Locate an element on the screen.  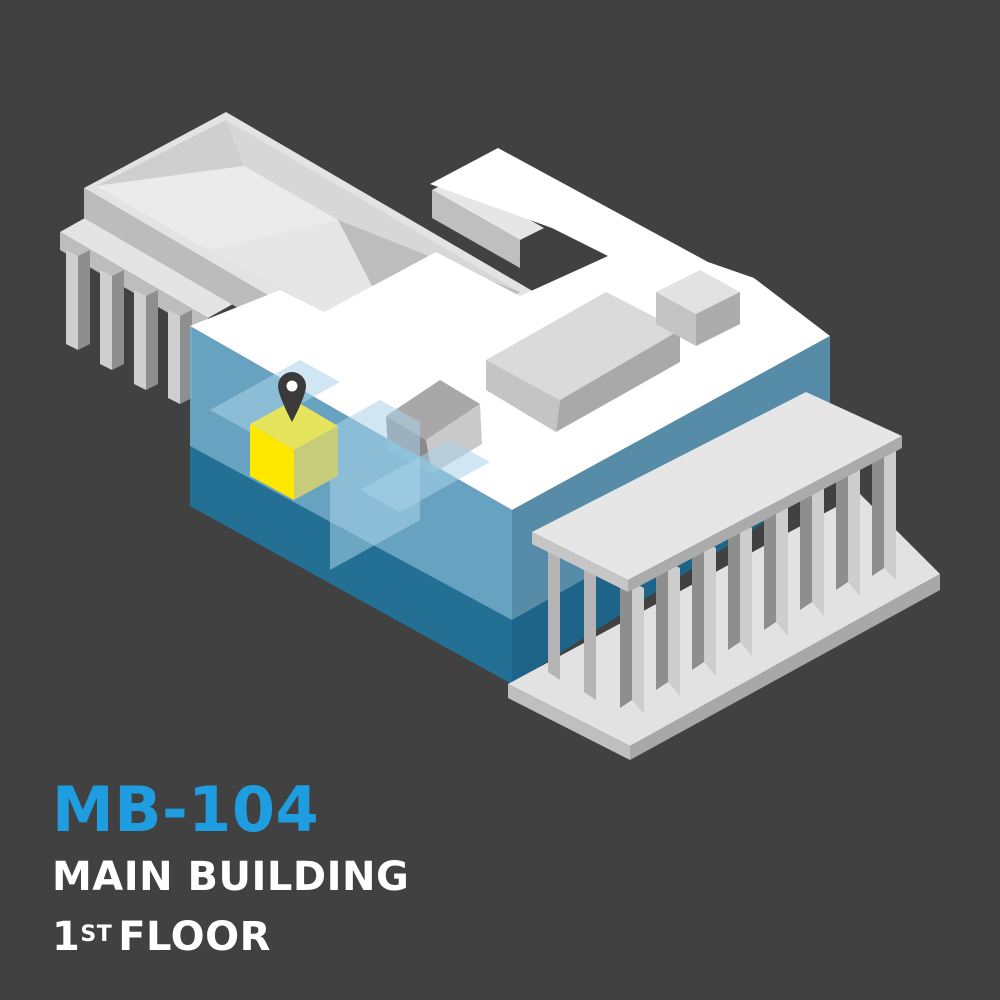
location-pin-icon is located at coordinates (292, 397).